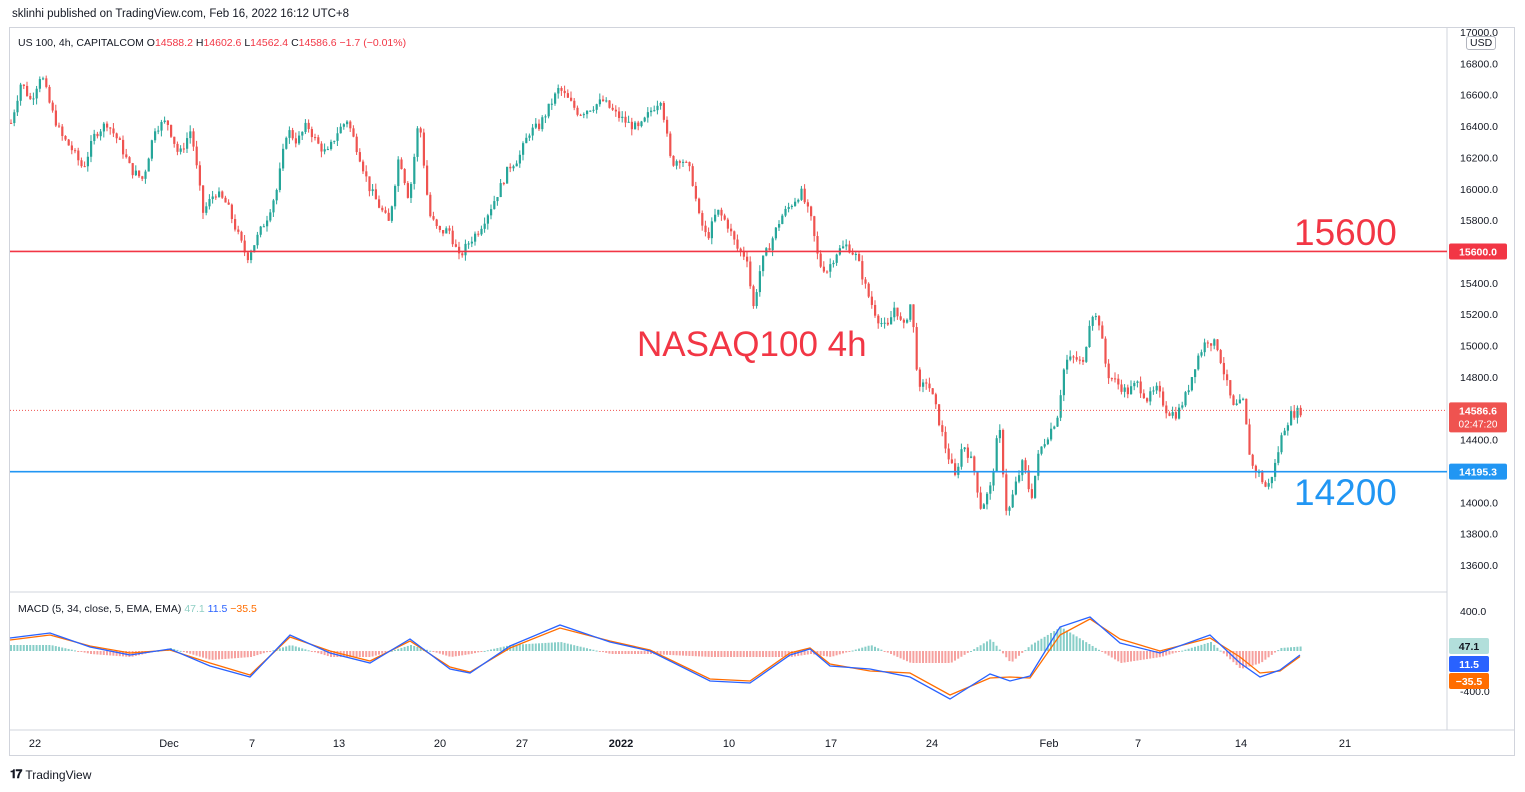 The image size is (1525, 792). Describe the element at coordinates (1479, 535) in the screenshot. I see `price-tick-label: 13800.0` at that location.